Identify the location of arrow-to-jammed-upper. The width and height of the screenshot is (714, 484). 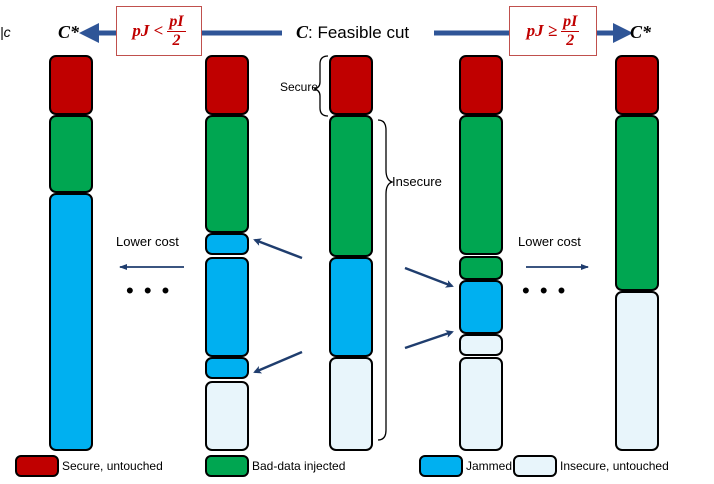
(278, 249).